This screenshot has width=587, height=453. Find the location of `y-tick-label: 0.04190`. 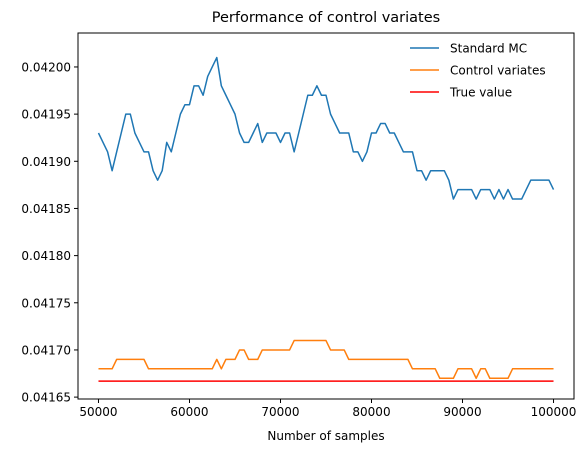

y-tick-label: 0.04190 is located at coordinates (46, 162).